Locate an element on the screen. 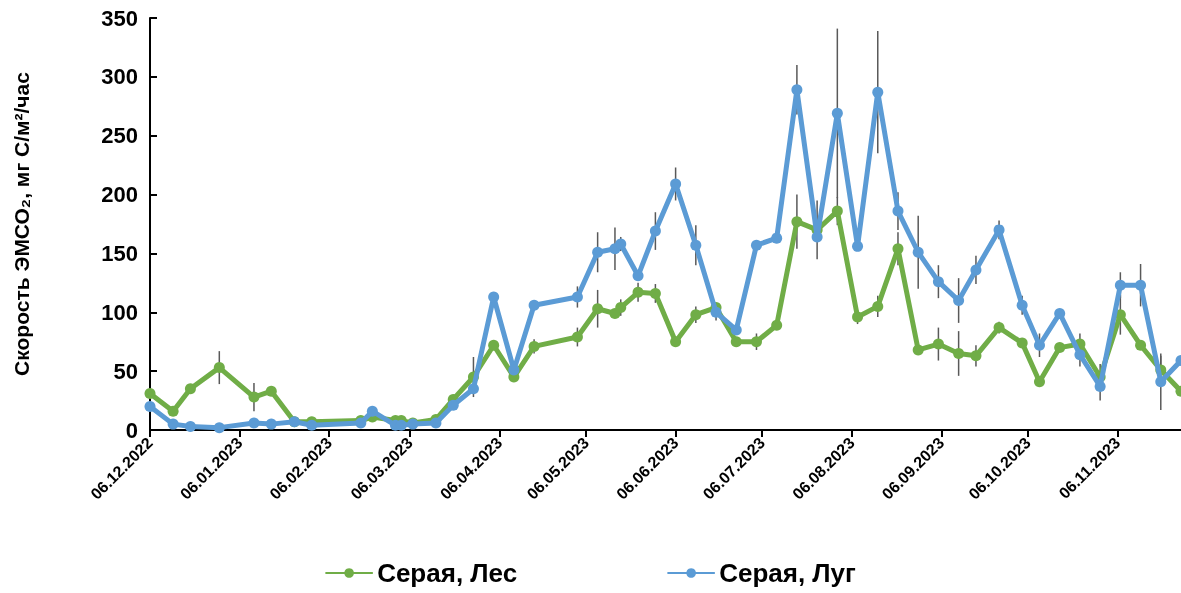 The width and height of the screenshot is (1181, 593). legend-label: Серая, Луг is located at coordinates (788, 573).